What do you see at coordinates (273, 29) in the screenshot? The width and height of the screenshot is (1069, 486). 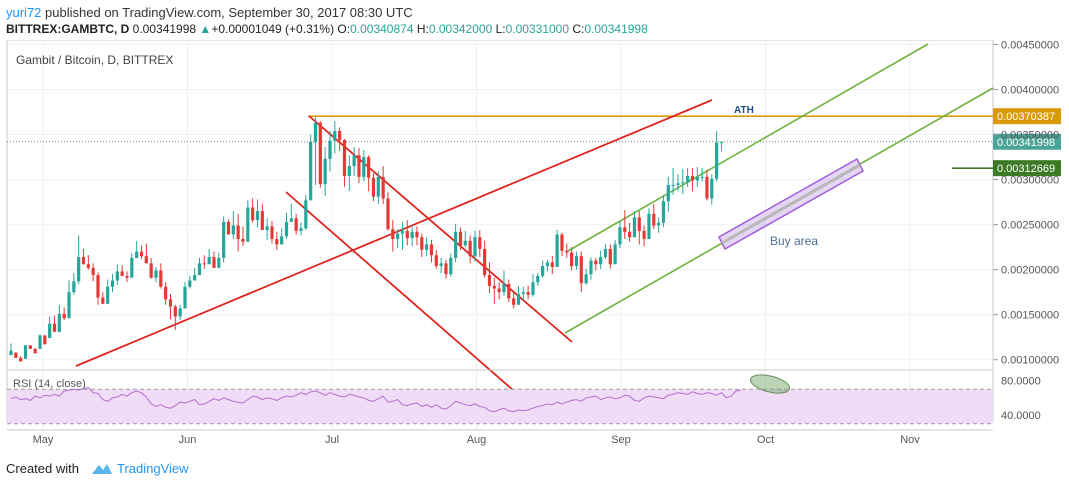 I see `price-change: +0.00001049 (+0.31%)` at bounding box center [273, 29].